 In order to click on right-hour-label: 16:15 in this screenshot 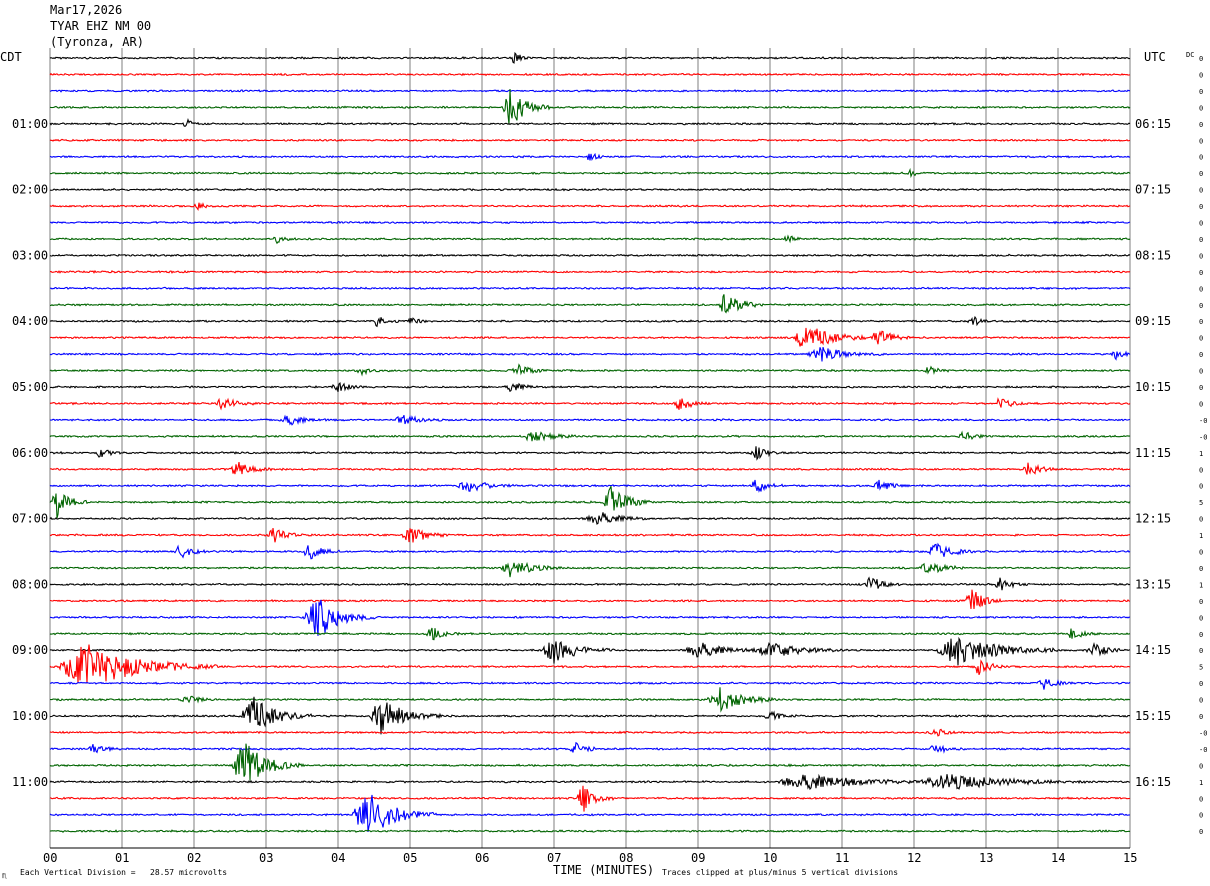, I will do `click(1153, 782)`.